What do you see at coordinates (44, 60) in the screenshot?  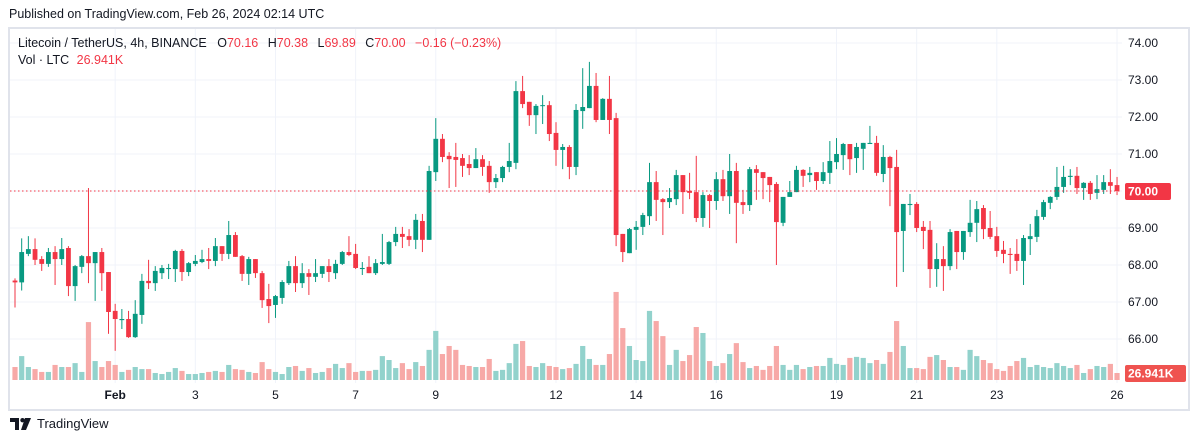 I see `volume-label: Vol · LTC` at bounding box center [44, 60].